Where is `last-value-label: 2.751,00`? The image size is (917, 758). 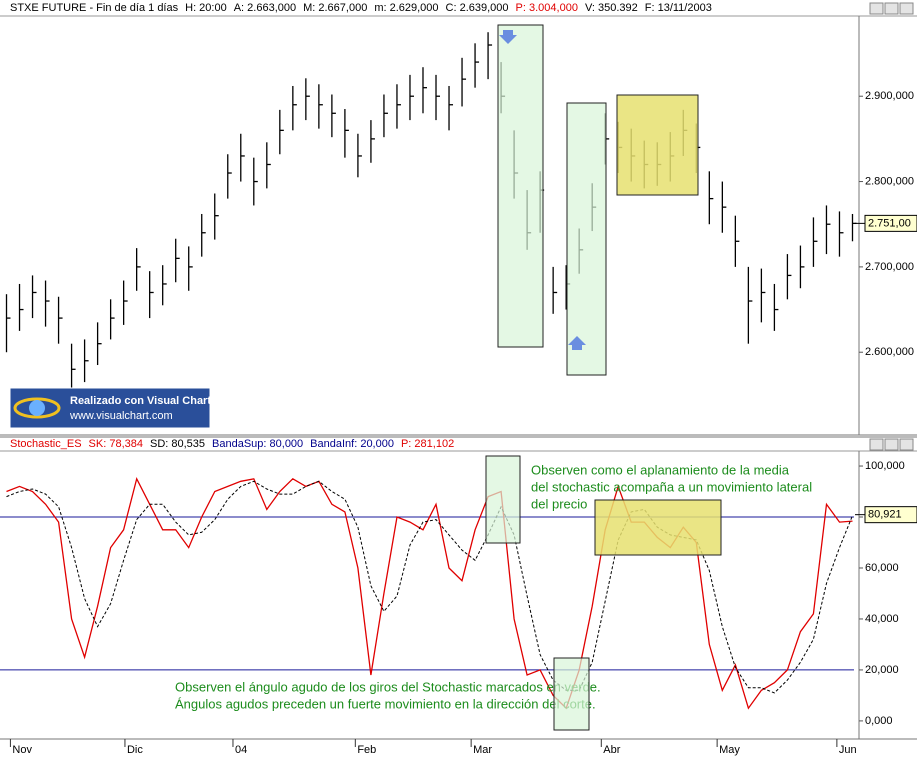 last-value-label: 2.751,00 is located at coordinates (889, 223).